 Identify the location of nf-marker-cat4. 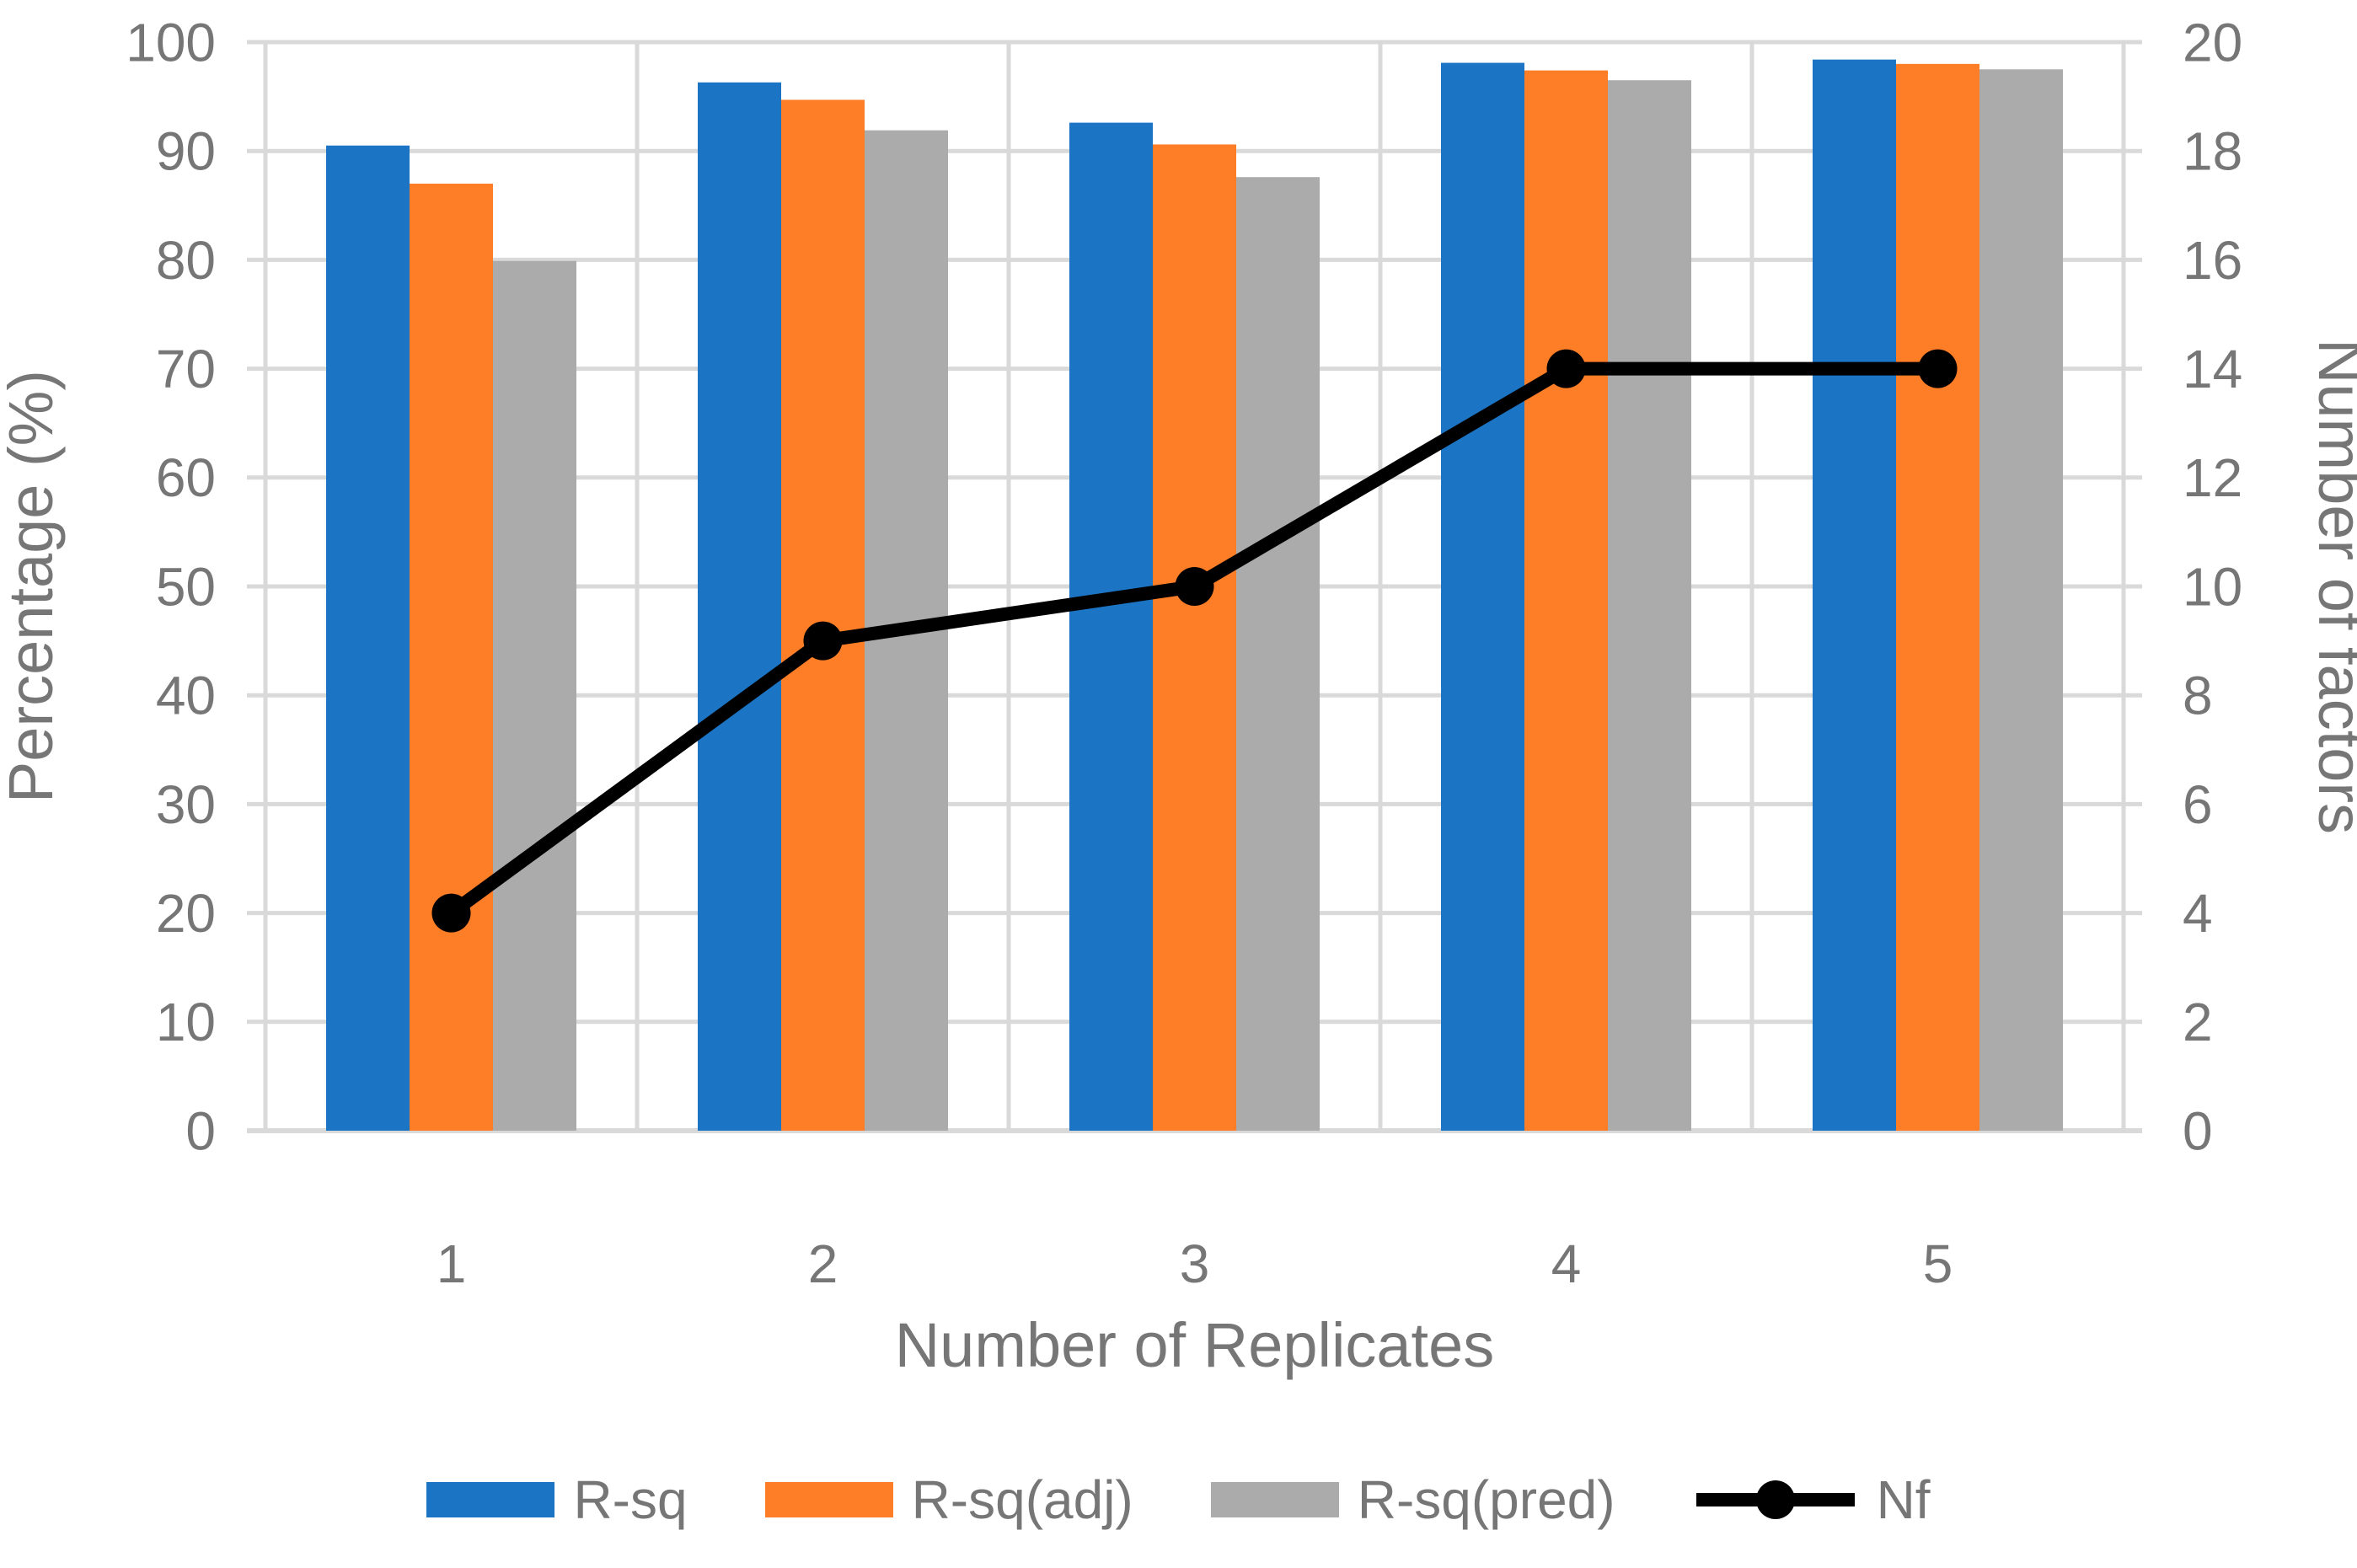
(1566, 368).